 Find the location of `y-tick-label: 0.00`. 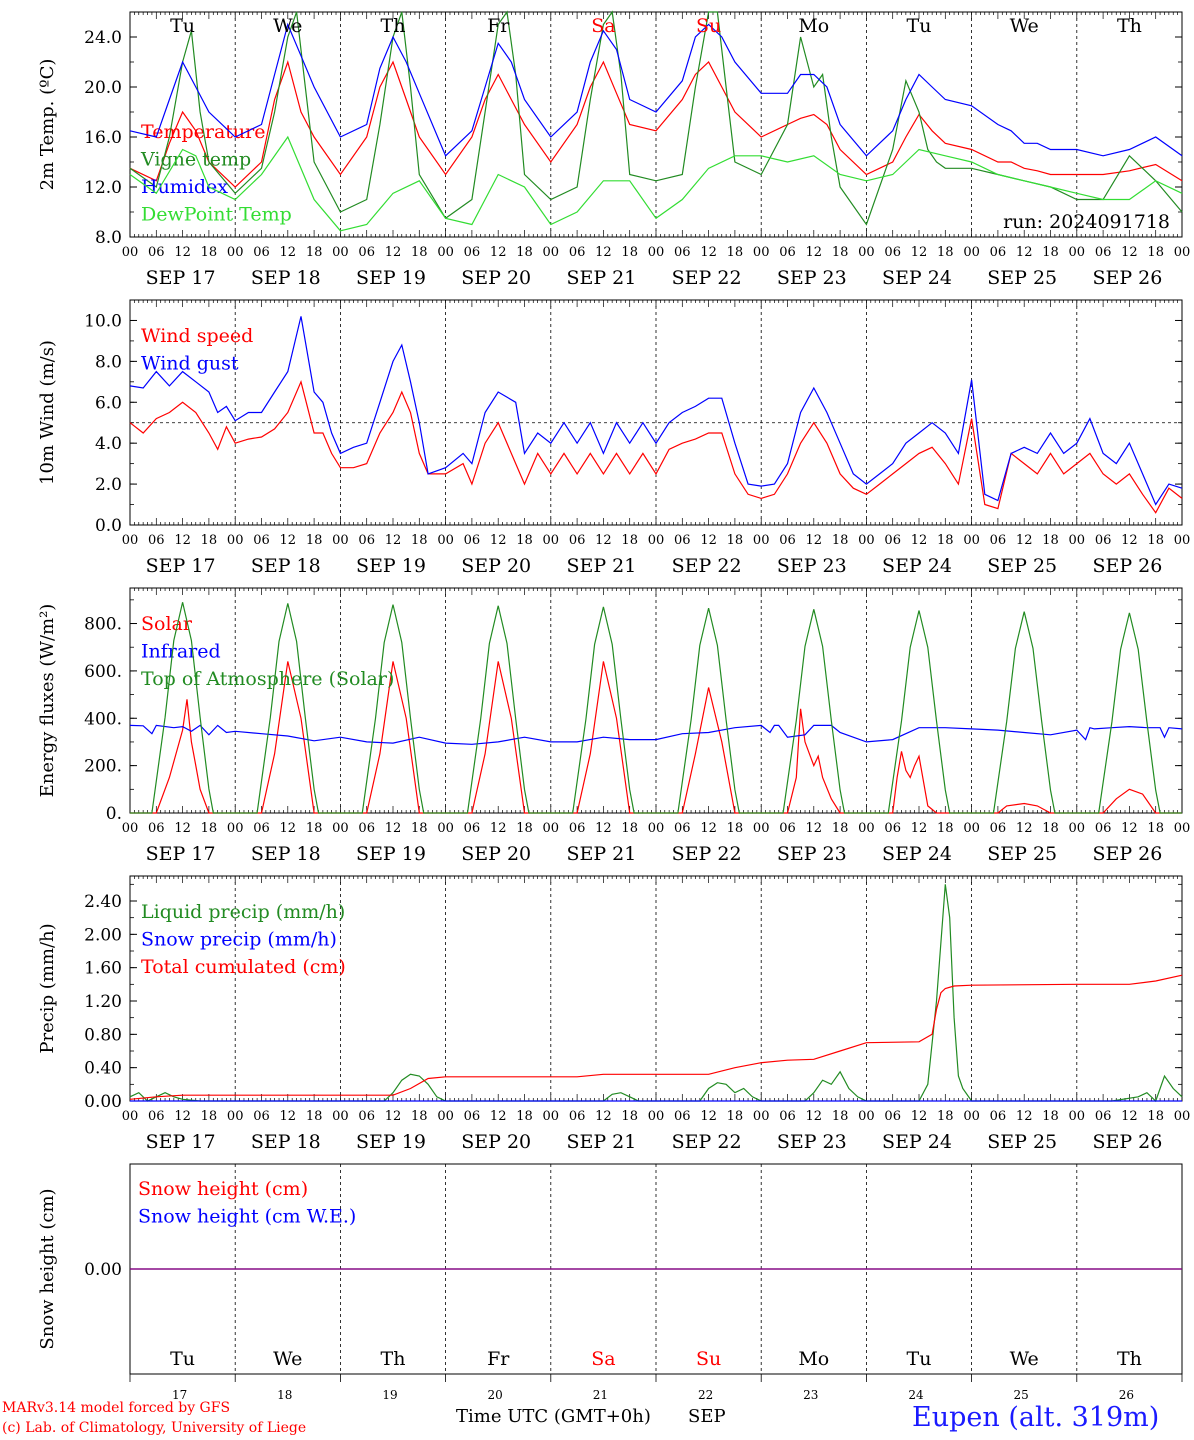

y-tick-label: 0.00 is located at coordinates (103, 1102).